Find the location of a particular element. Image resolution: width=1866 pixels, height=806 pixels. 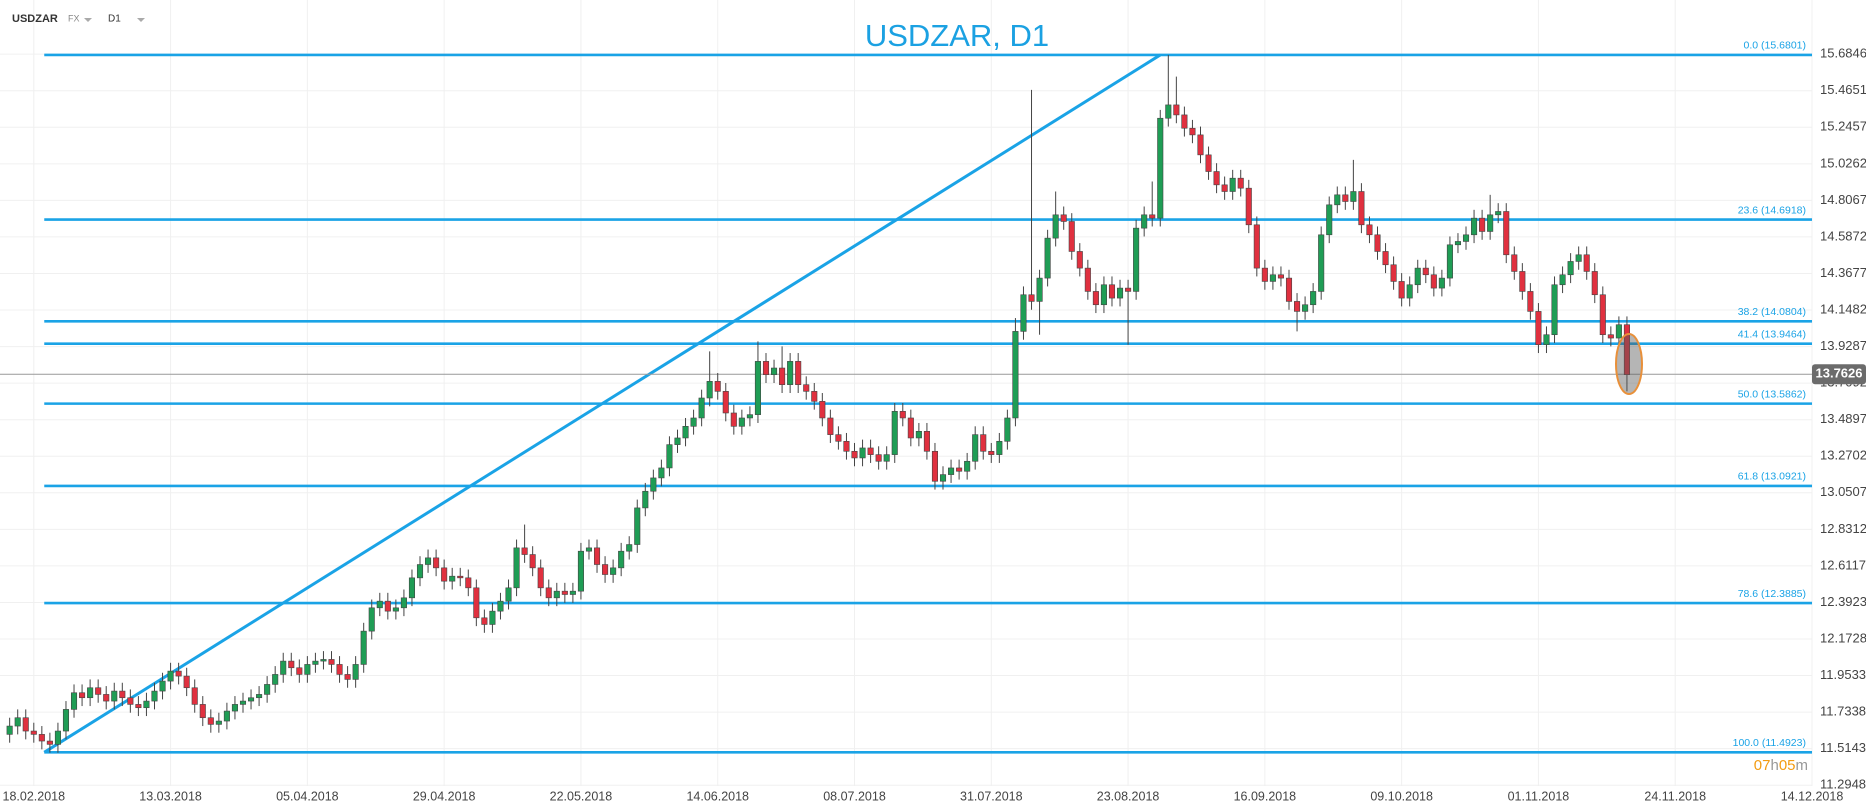

price-tag is located at coordinates (1839, 374).